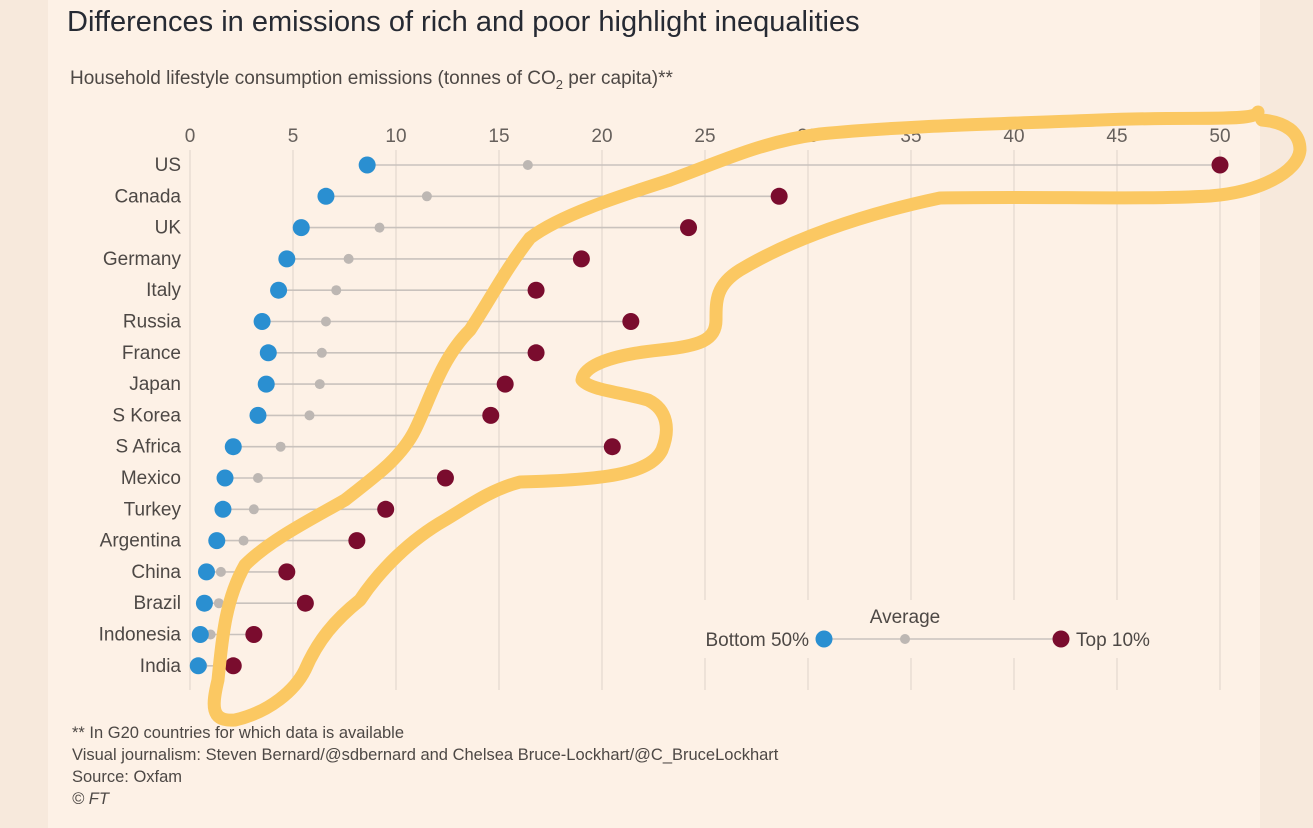  Describe the element at coordinates (426, 228) in the screenshot. I see `data-row: UK` at that location.